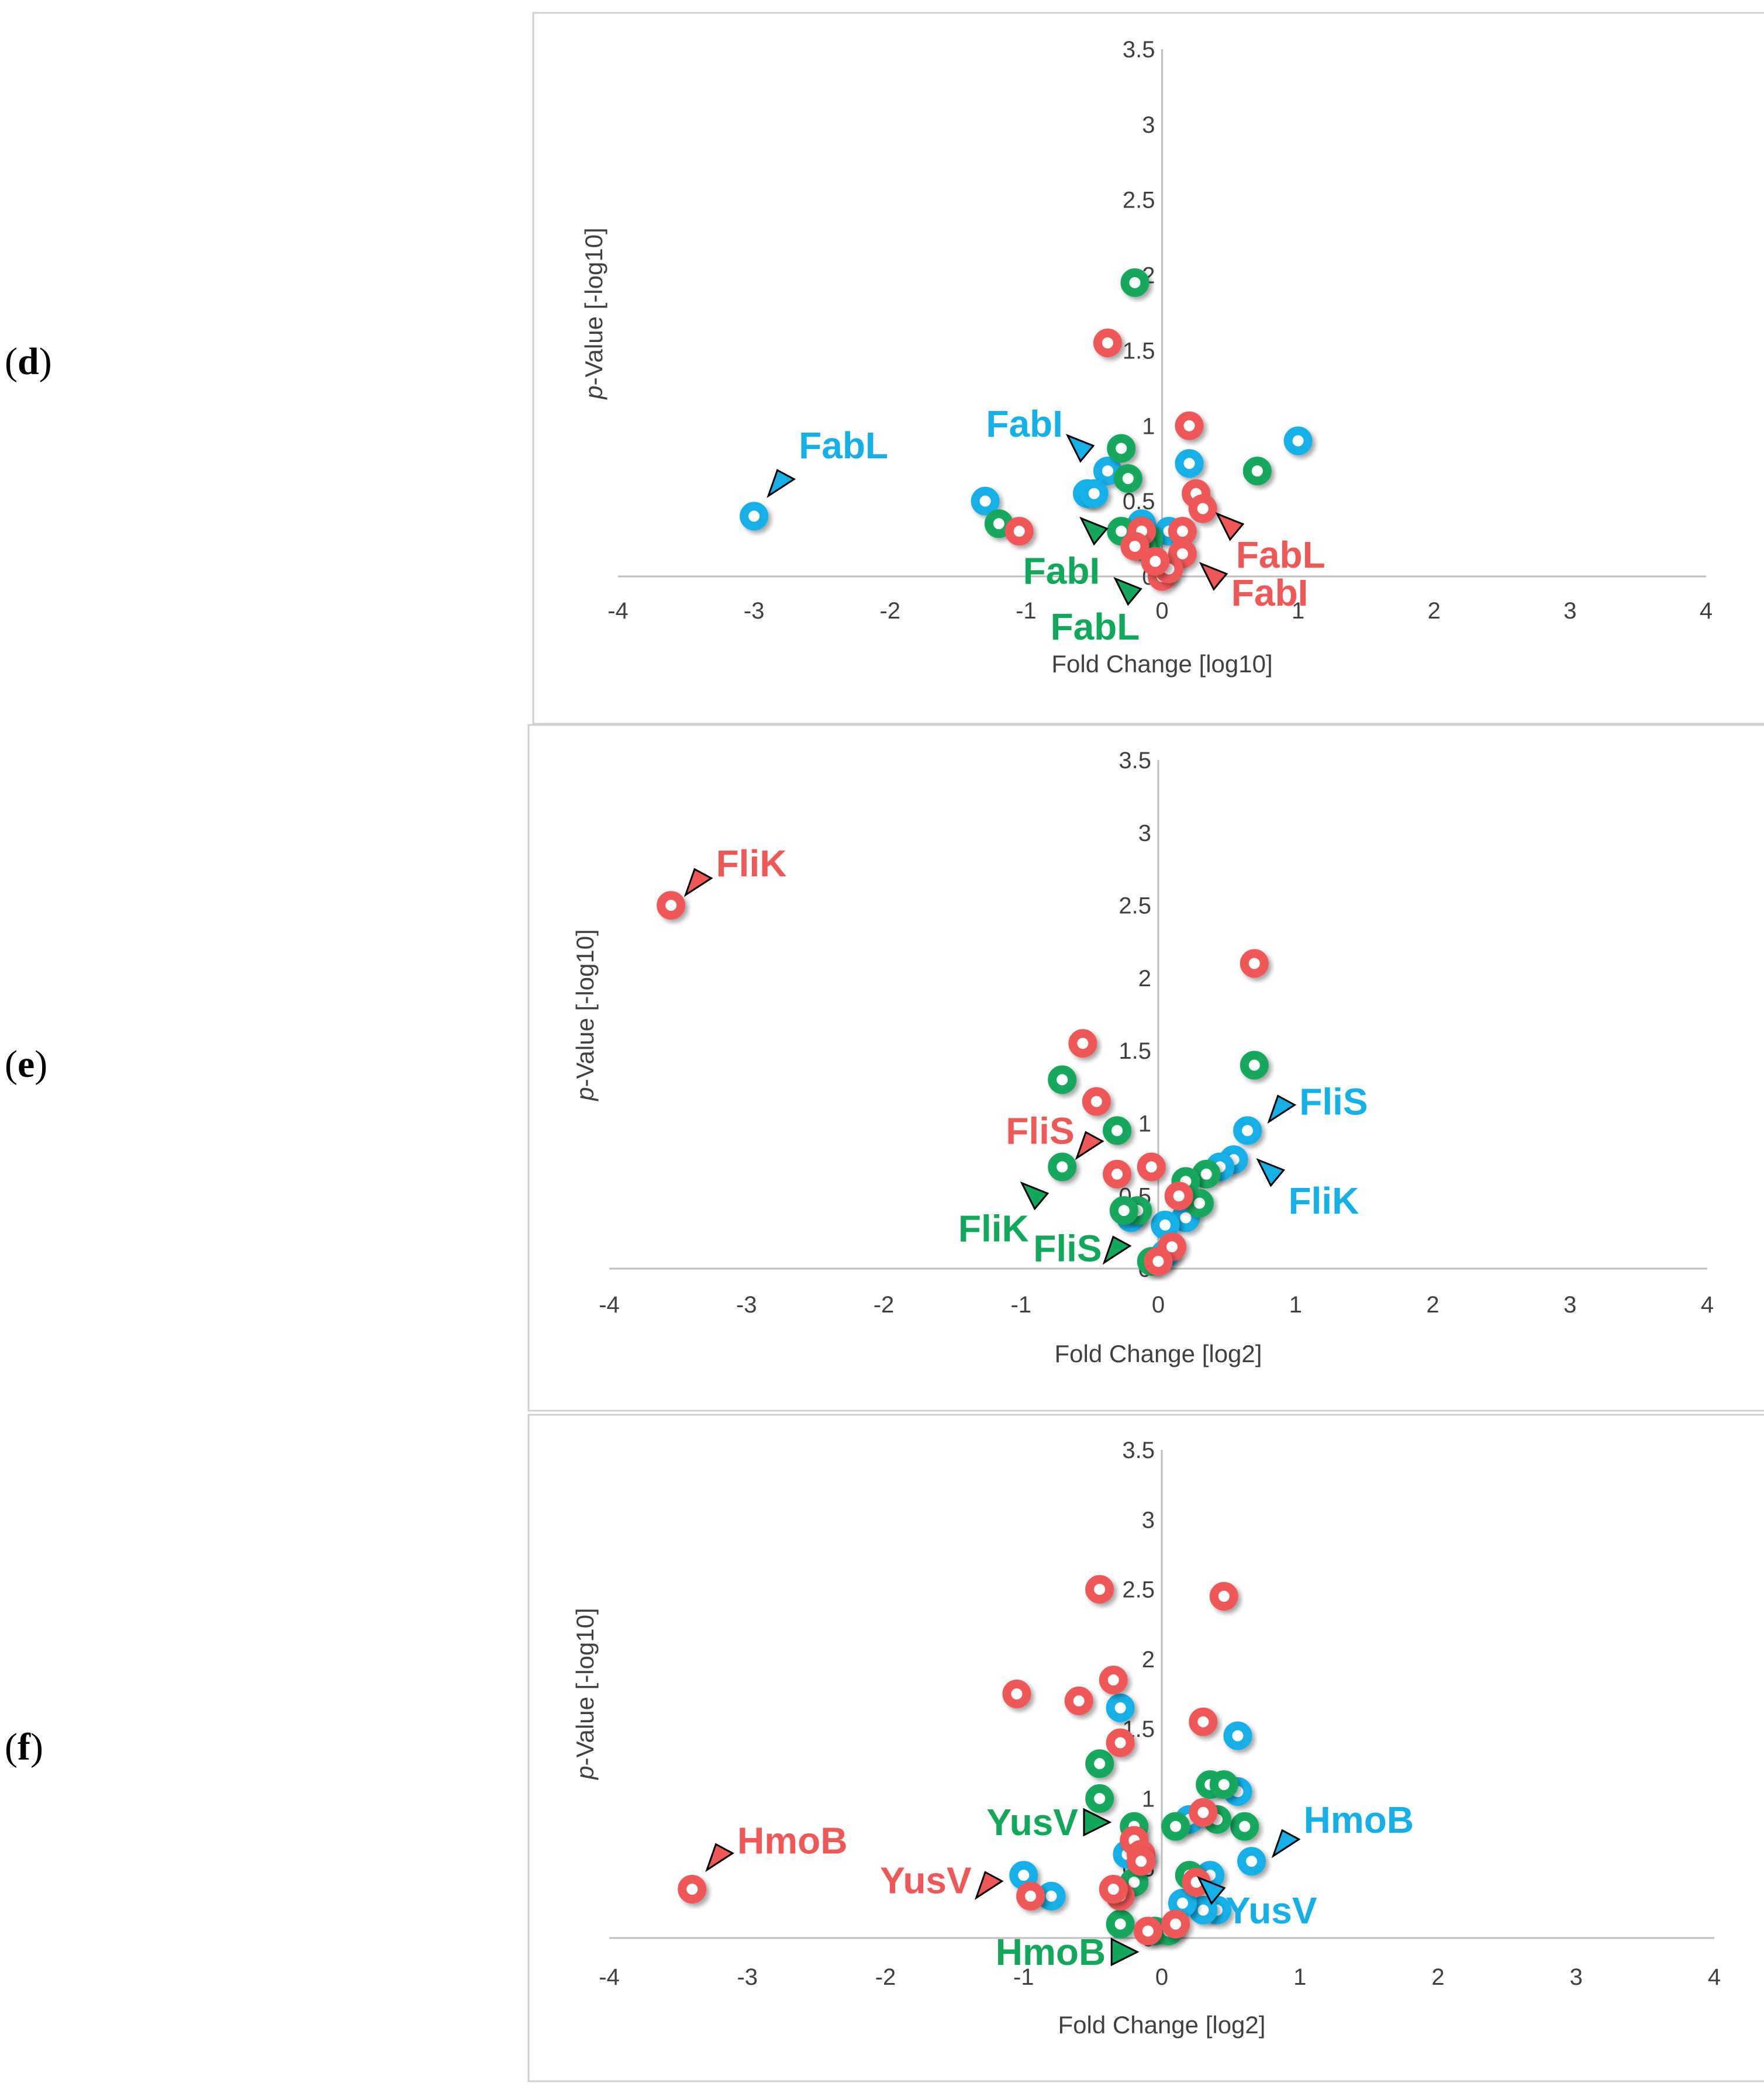  What do you see at coordinates (24, 1747) in the screenshot?
I see `panel-letter: (f)` at bounding box center [24, 1747].